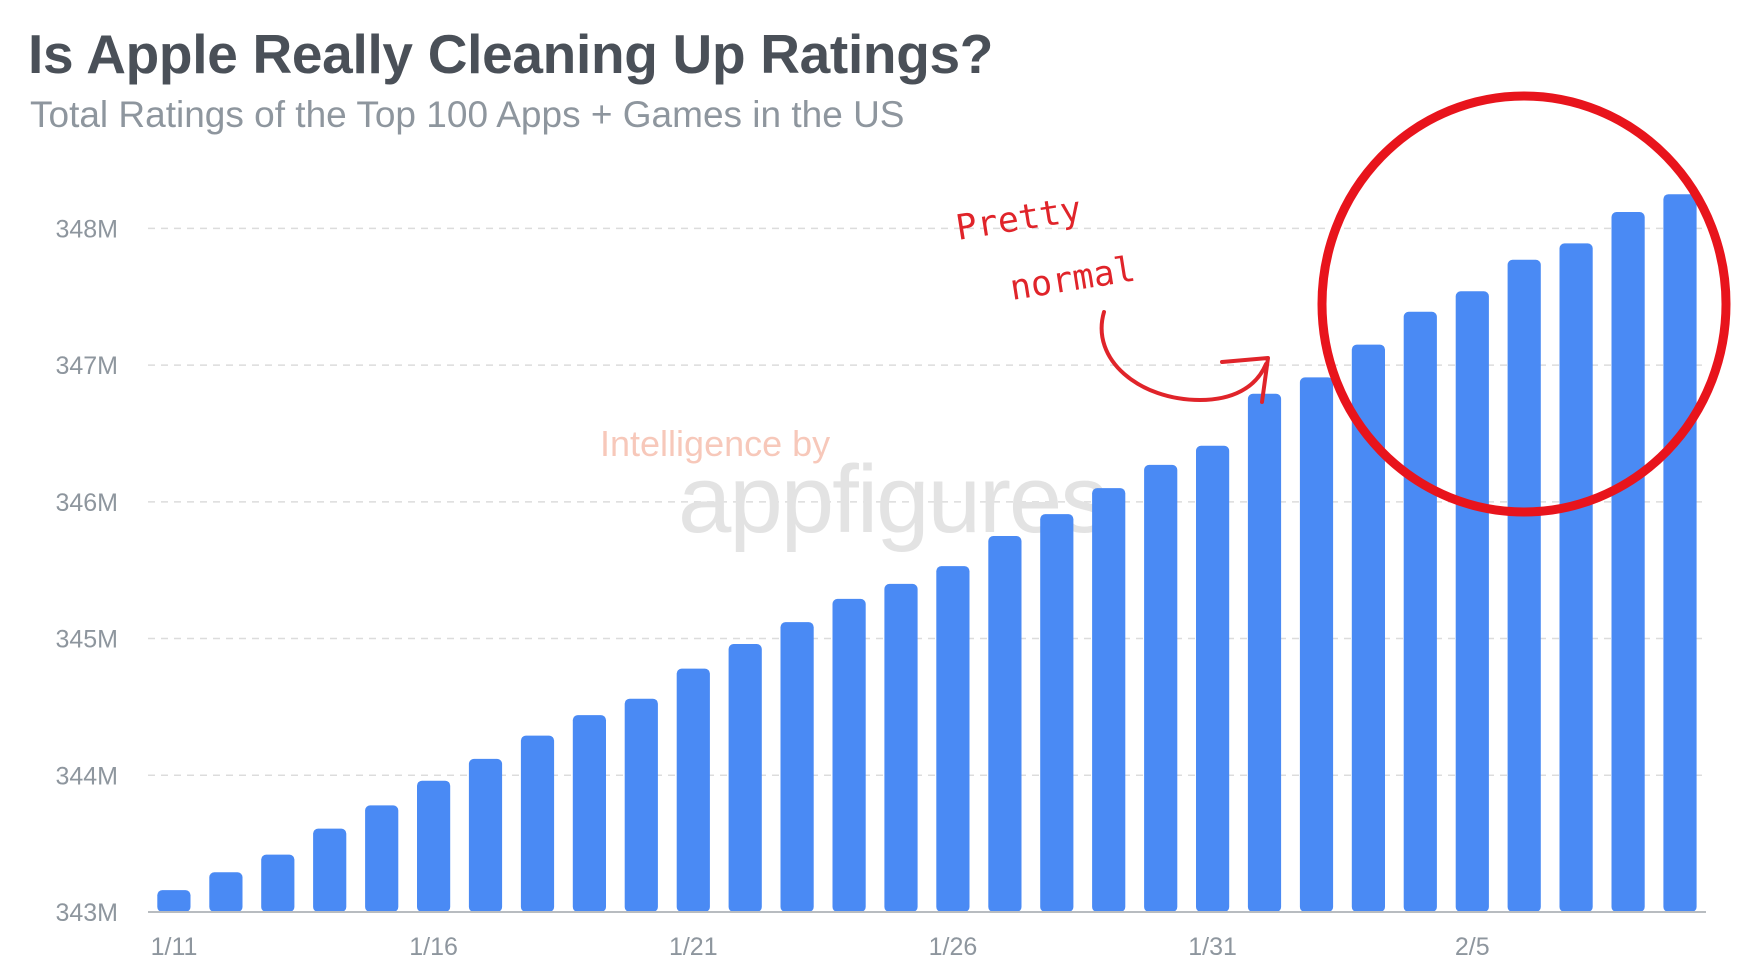  I want to click on y-tick-label: 346M, so click(86, 503).